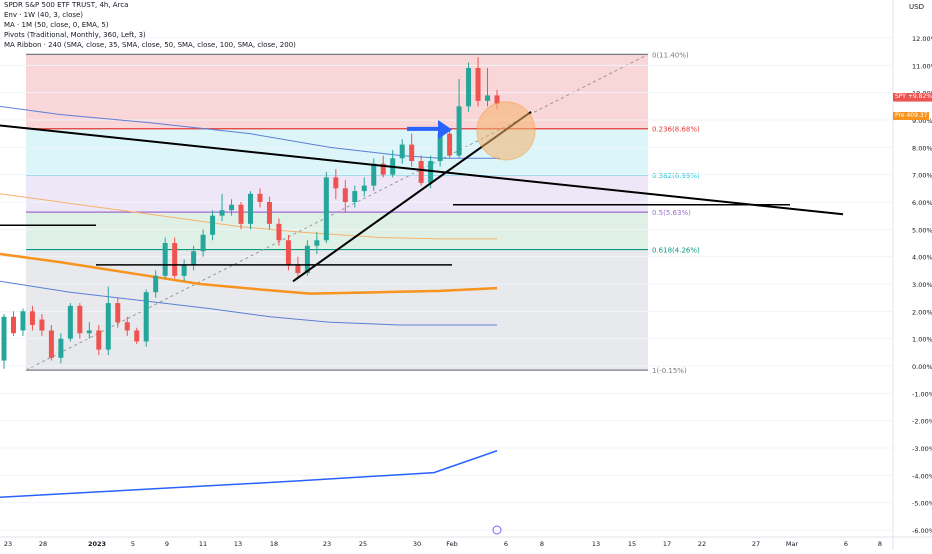  What do you see at coordinates (917, 115) in the screenshot?
I see `pre-tag-value: 409.37` at bounding box center [917, 115].